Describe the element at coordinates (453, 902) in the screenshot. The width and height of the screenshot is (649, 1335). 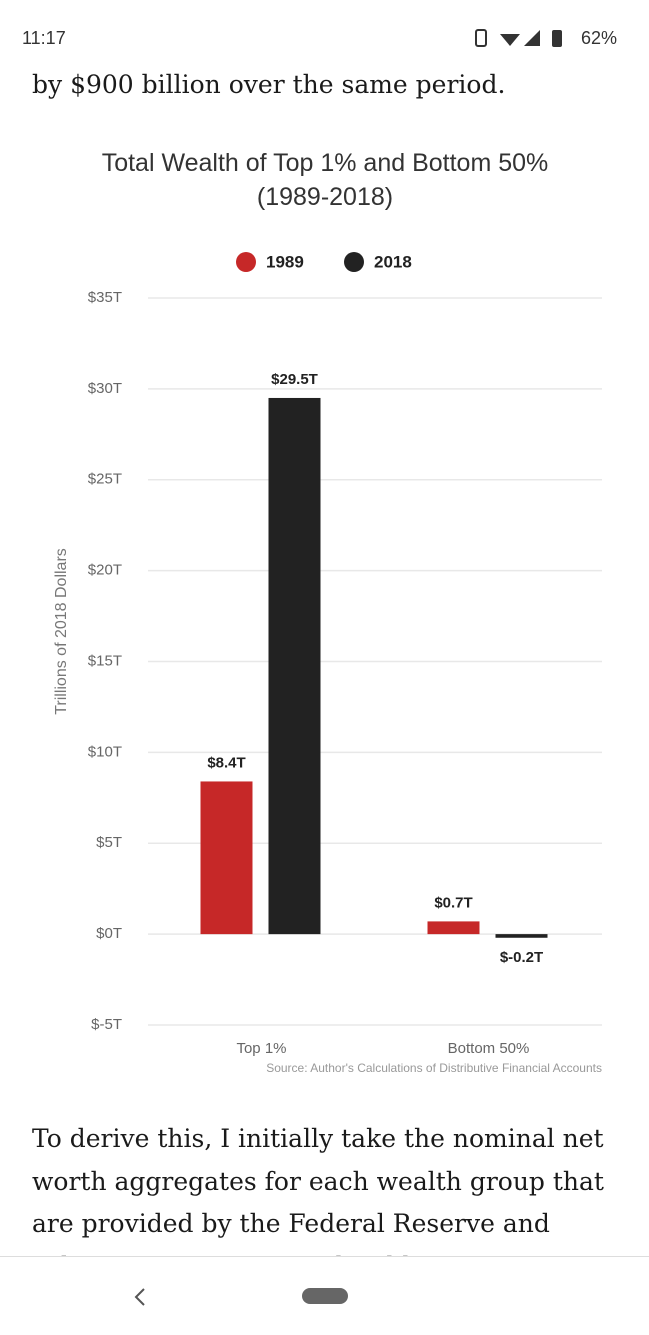
I see `value-label: $0.7T` at that location.